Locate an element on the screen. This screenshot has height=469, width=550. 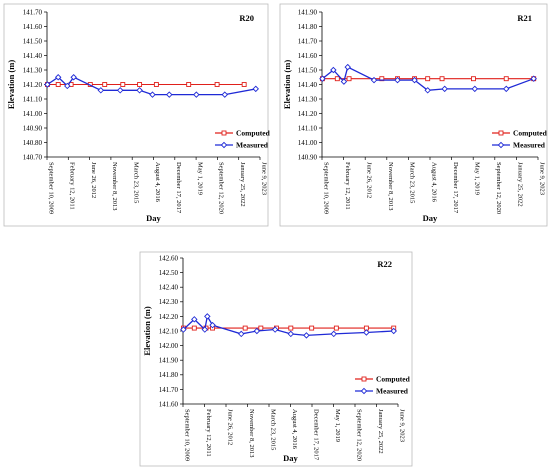
y-tick-label: 142.40 is located at coordinates (169, 288).